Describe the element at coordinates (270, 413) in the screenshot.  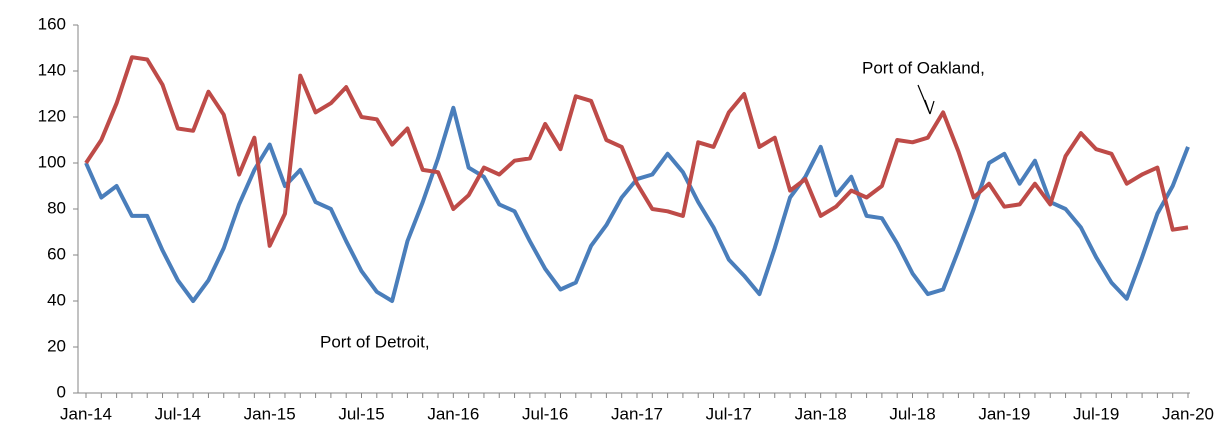
I see `x-tick-label: Jan-15` at that location.